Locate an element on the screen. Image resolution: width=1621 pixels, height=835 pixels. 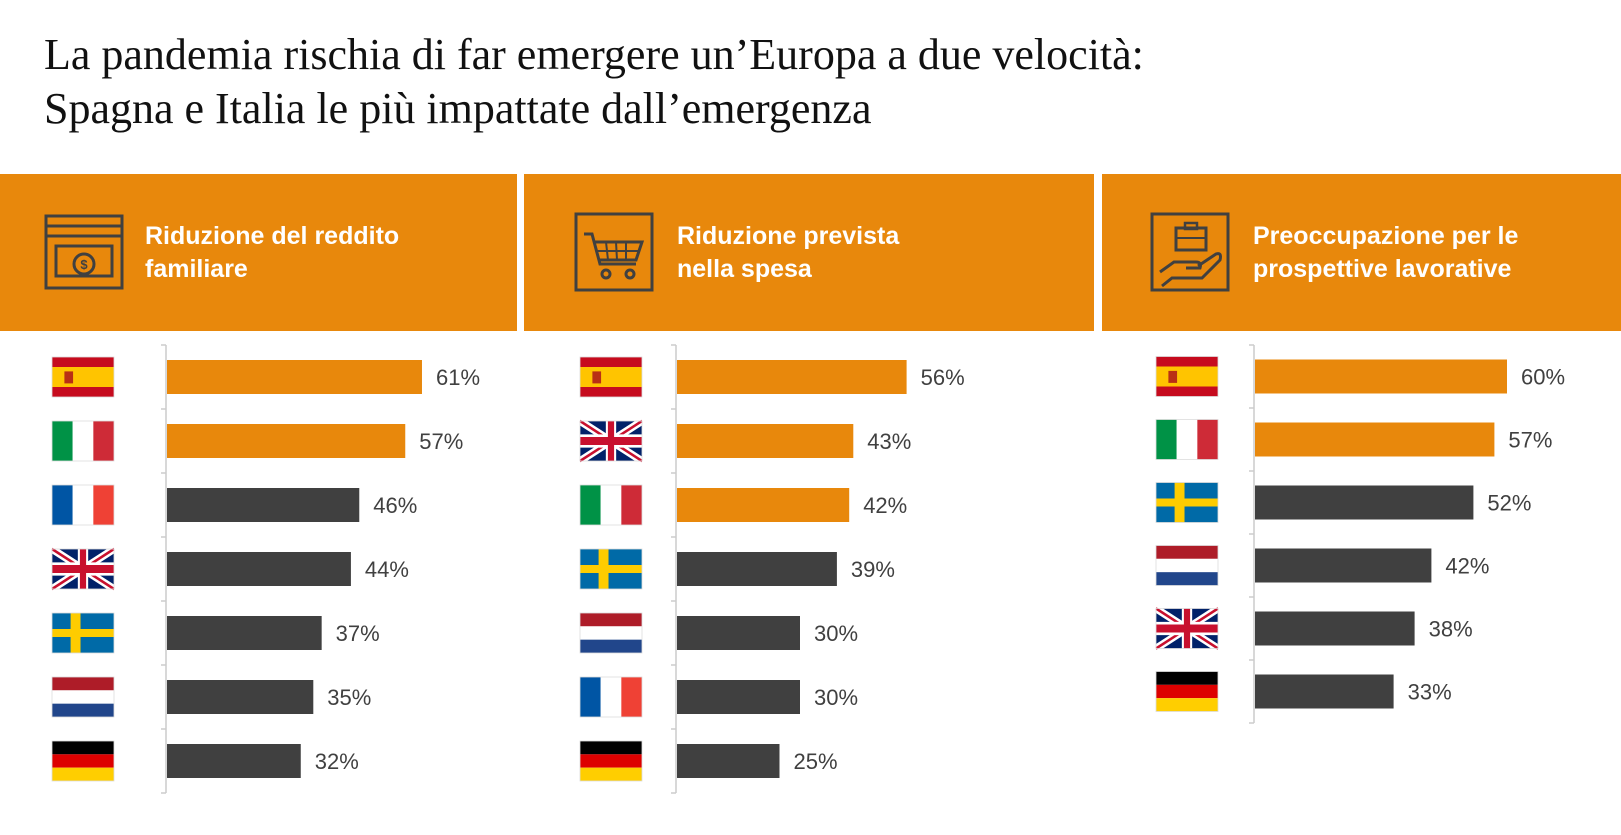
data-label: 56% is located at coordinates (943, 377).